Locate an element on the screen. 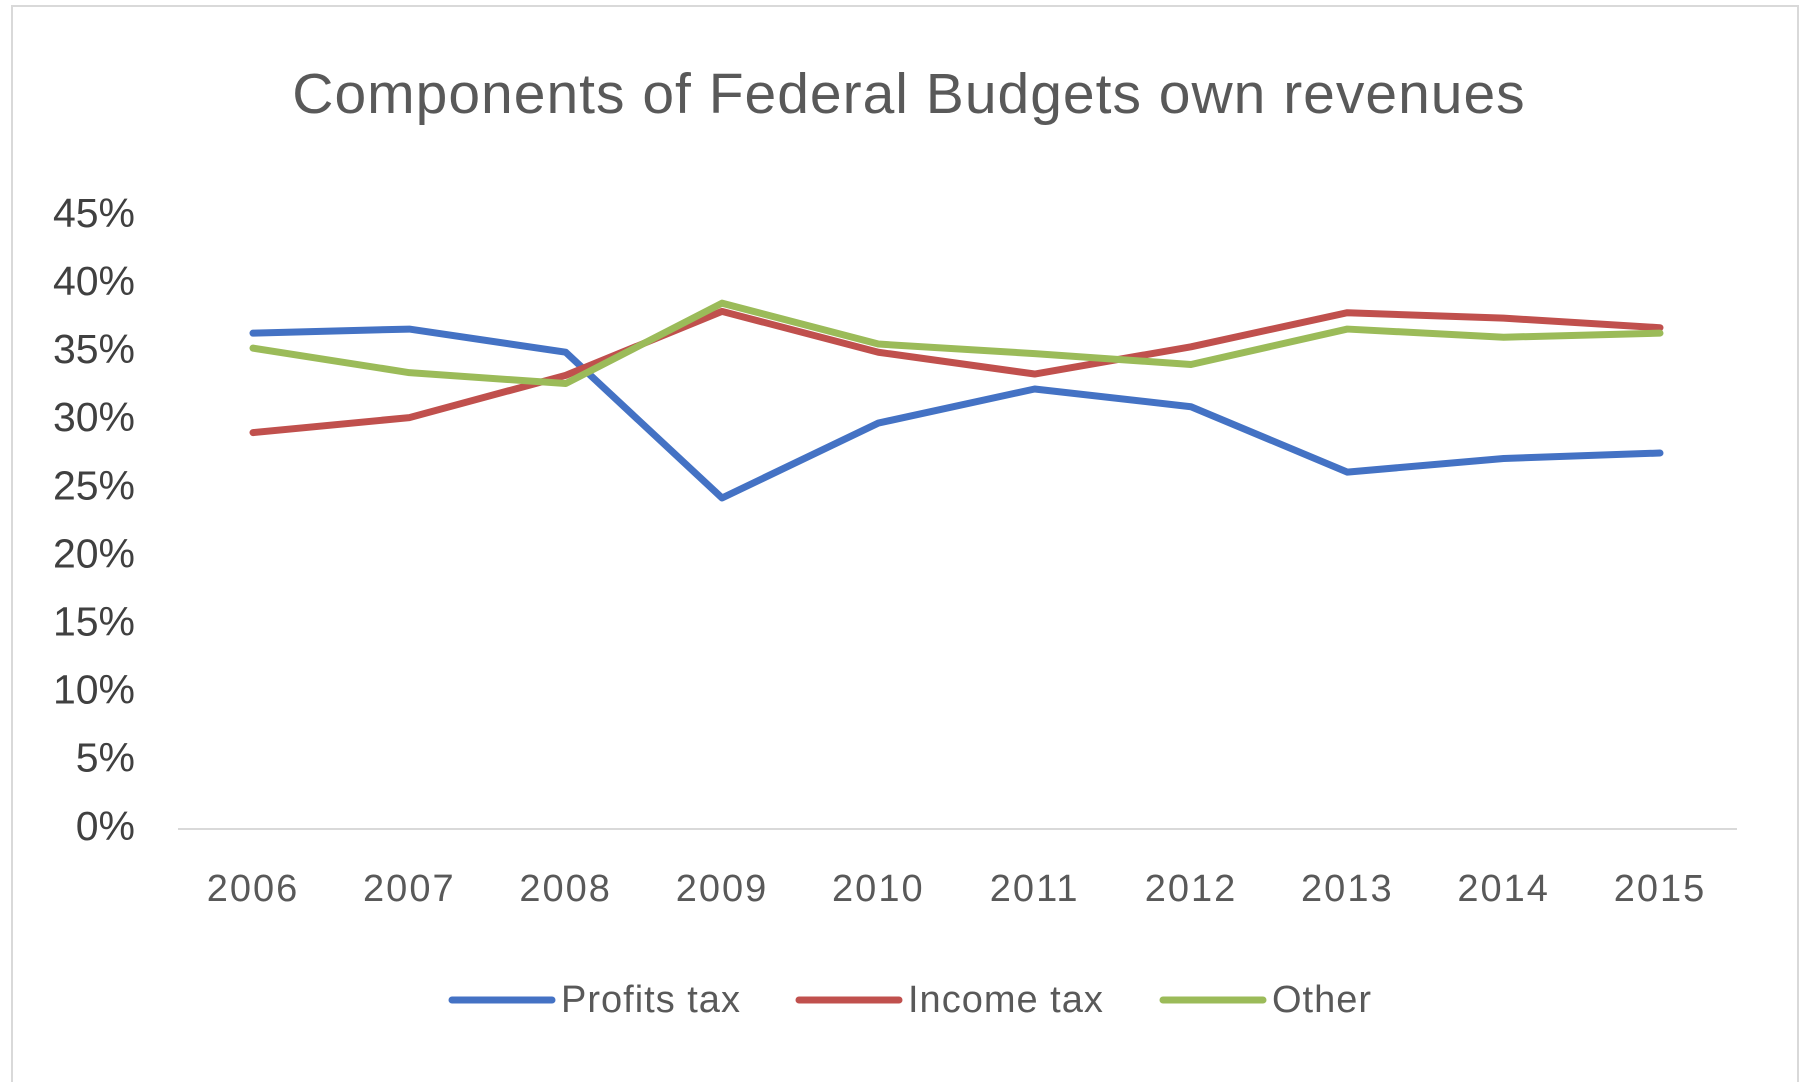  x-tick-label: 2006 is located at coordinates (253, 889).